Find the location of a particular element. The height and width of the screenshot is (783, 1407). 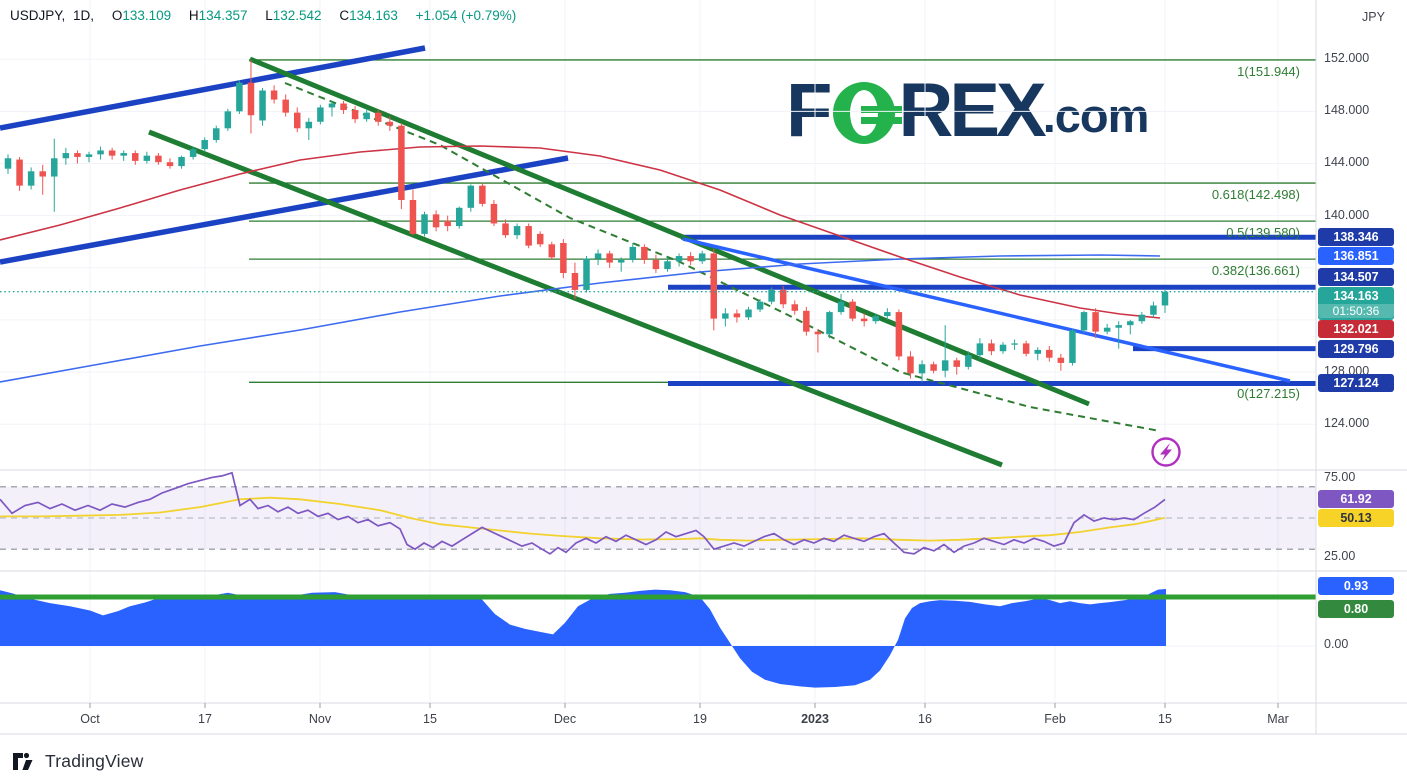

badge-value: 61.92 is located at coordinates (1356, 499).